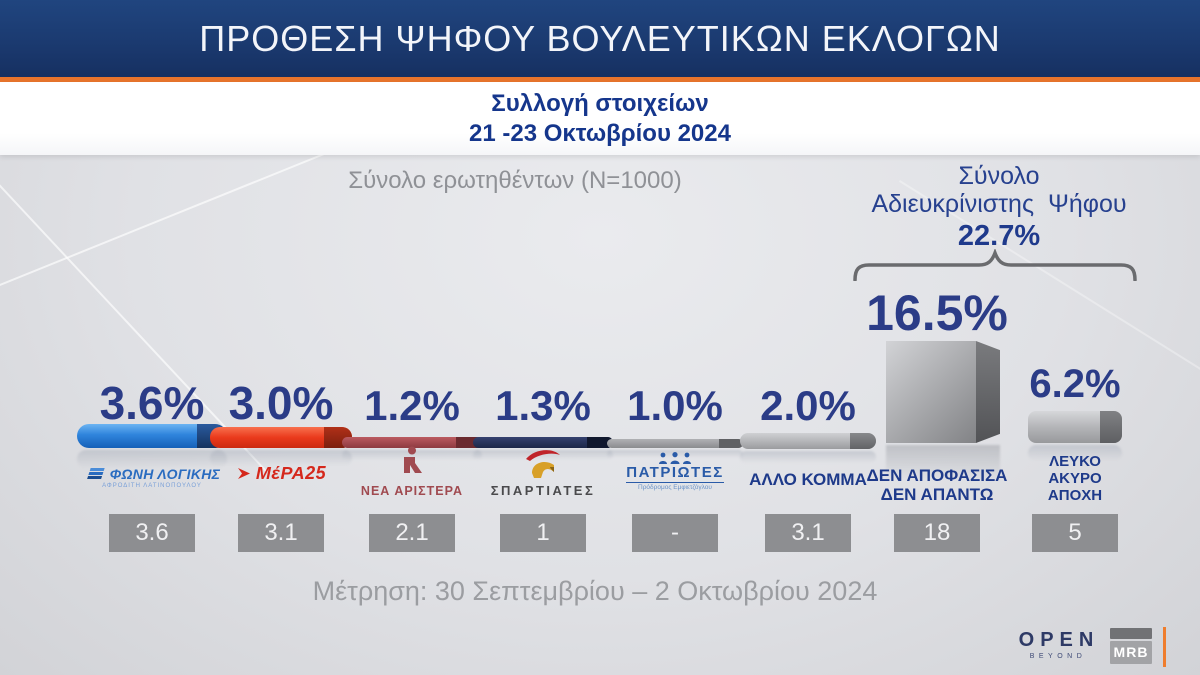 Image resolution: width=1200 pixels, height=675 pixels. Describe the element at coordinates (988, 392) in the screenshot. I see `vote-box-side` at that location.